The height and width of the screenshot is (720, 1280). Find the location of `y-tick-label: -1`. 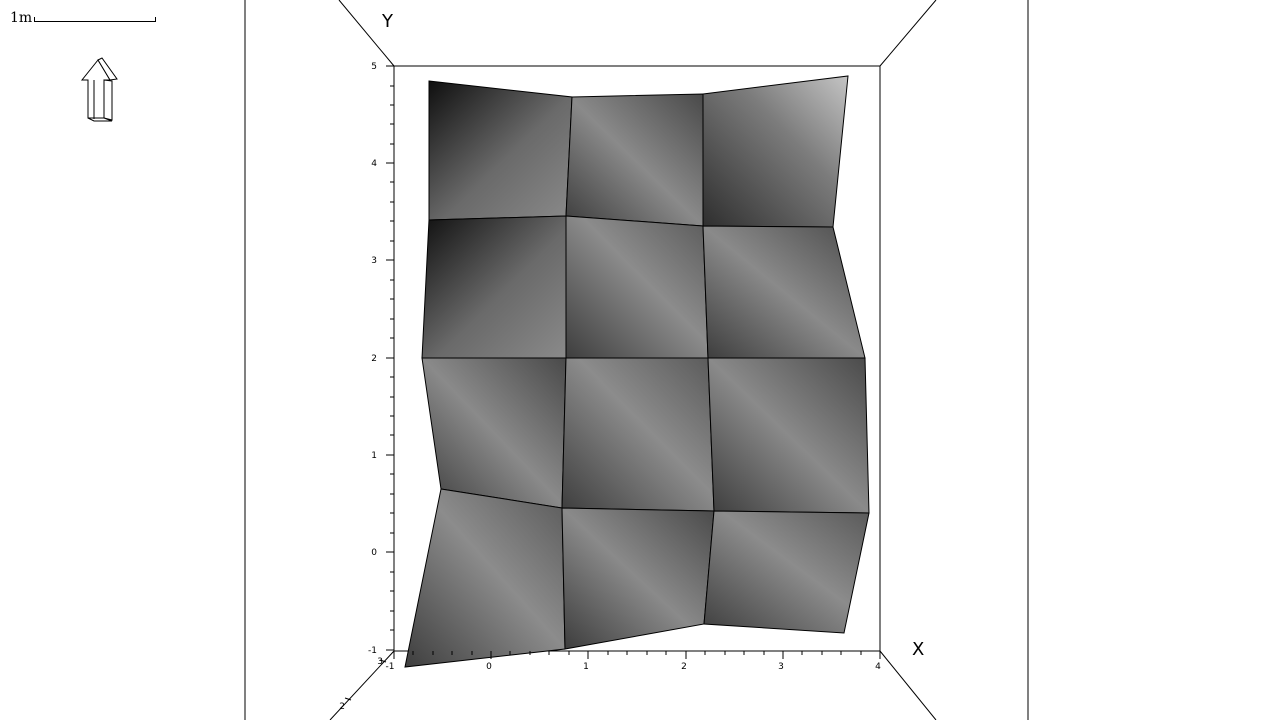

y-tick-label: -1 is located at coordinates (372, 651).